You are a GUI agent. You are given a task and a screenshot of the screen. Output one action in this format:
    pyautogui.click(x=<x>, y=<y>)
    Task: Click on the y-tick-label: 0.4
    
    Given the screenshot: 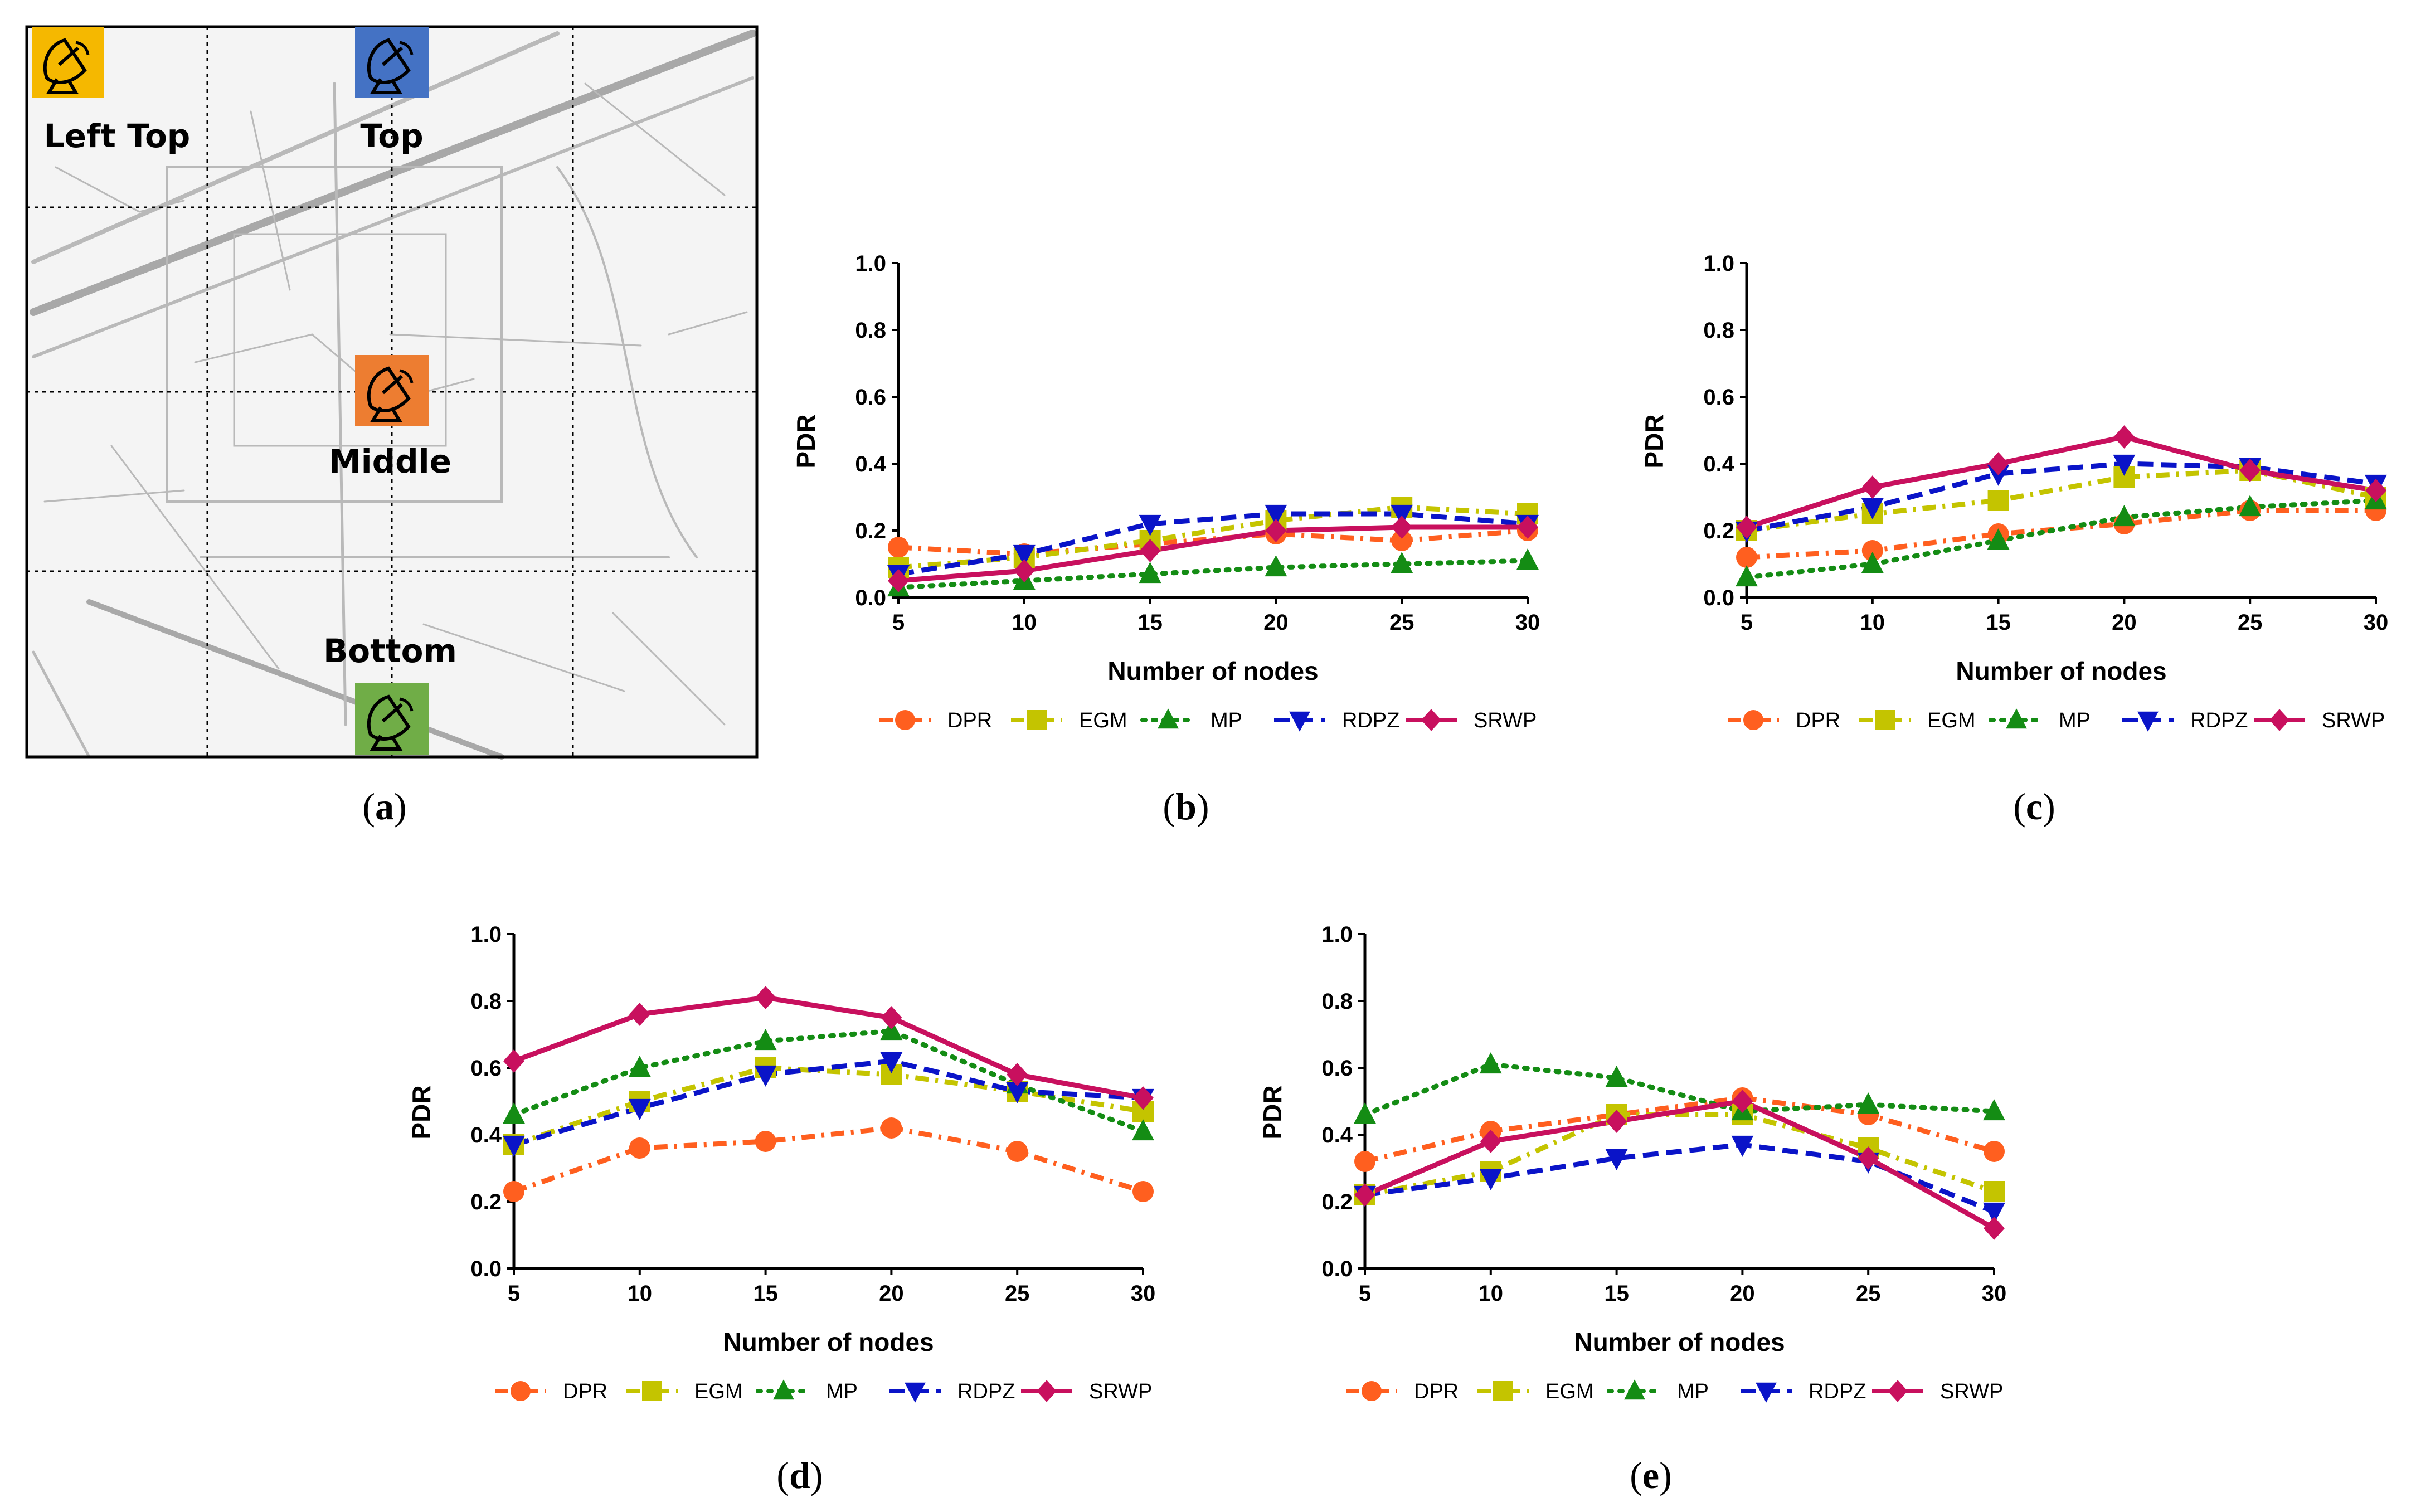 What is the action you would take?
    pyautogui.click(x=870, y=464)
    